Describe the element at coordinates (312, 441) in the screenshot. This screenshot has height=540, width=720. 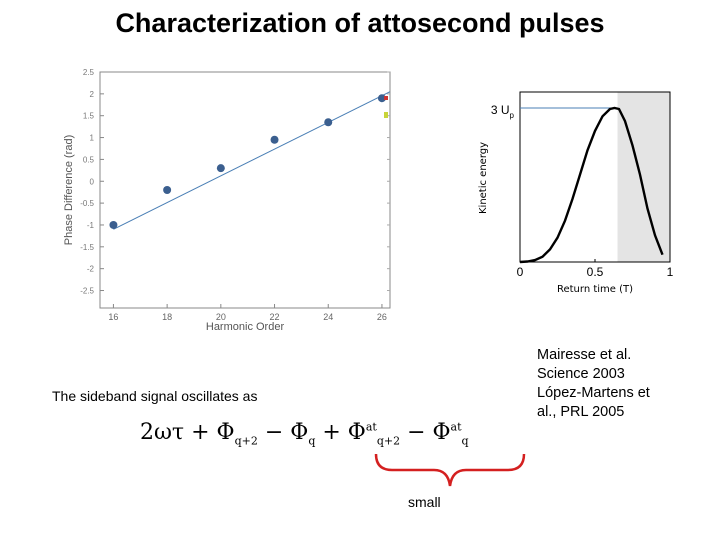
I see `formula-sub-2: q` at that location.